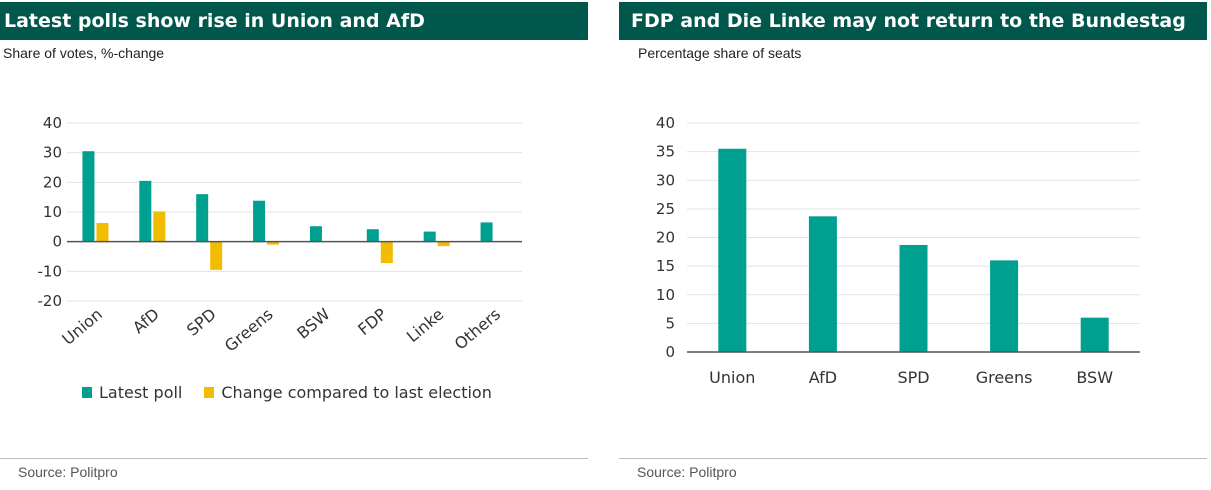 The image size is (1211, 490). What do you see at coordinates (913, 298) in the screenshot?
I see `bar-spd` at bounding box center [913, 298].